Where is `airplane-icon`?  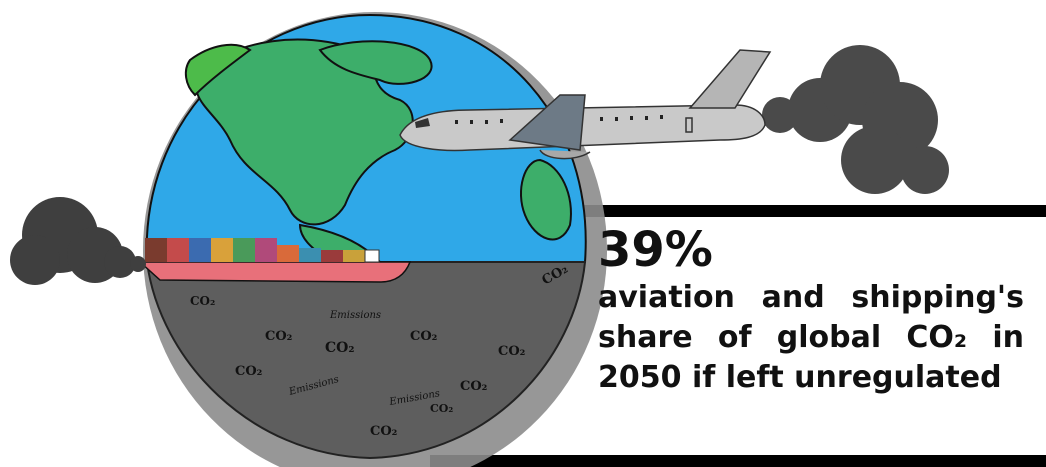
airplane-icon is located at coordinates (585, 104).